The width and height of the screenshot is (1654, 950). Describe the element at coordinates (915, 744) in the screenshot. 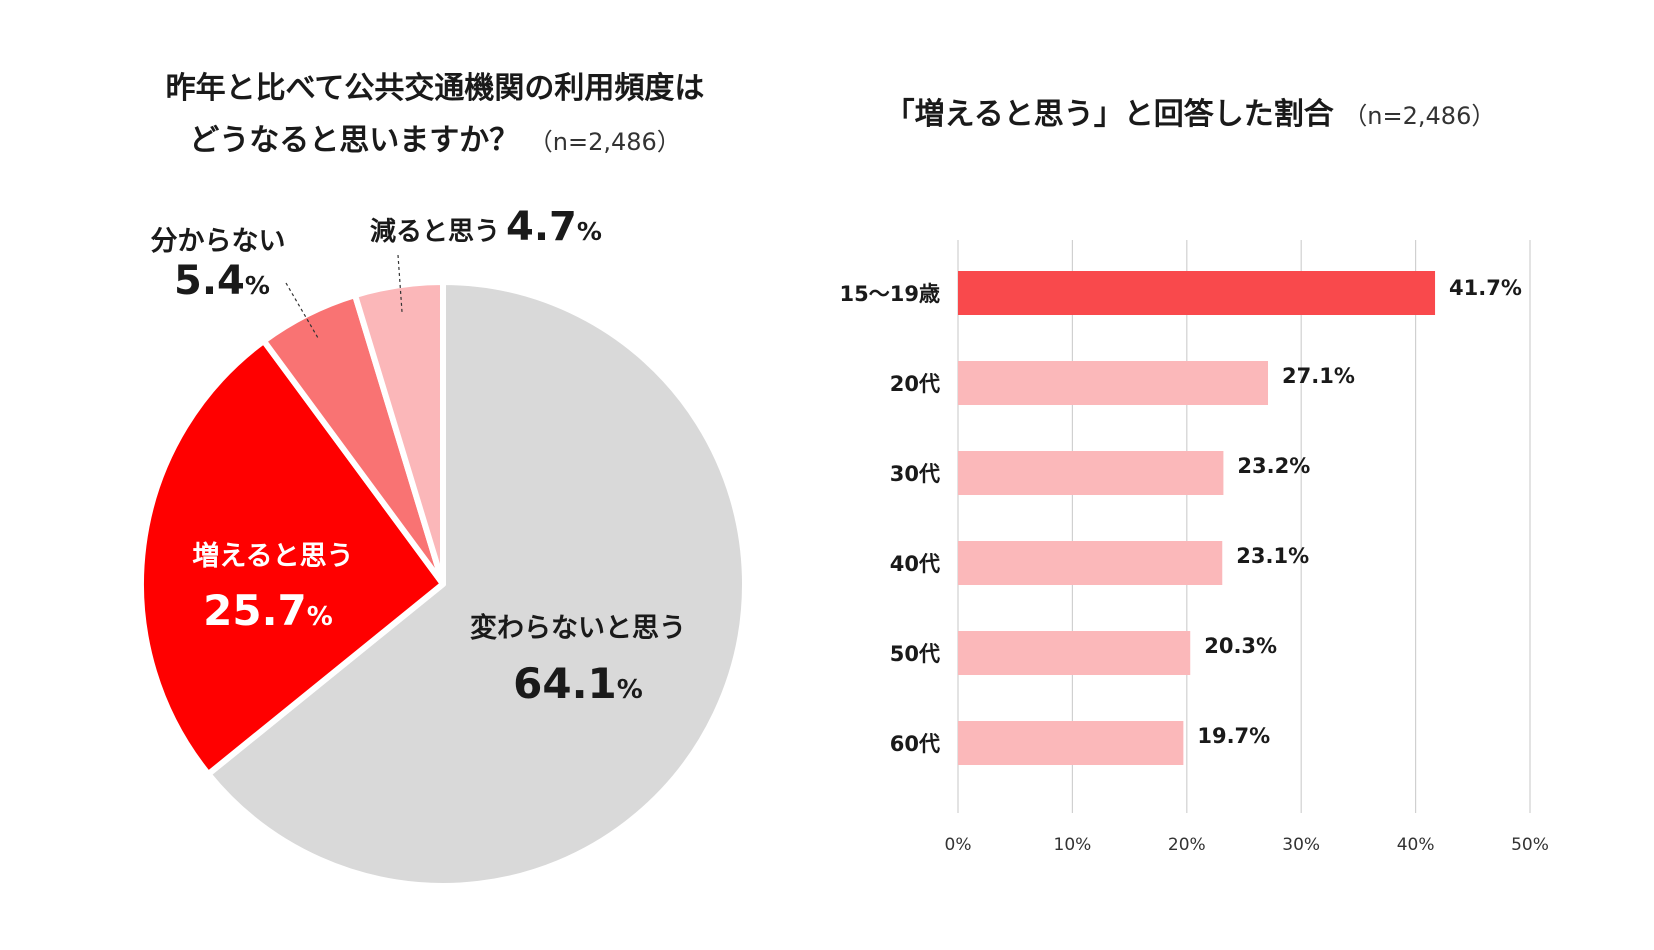

I see `category-label-5: 60代` at that location.